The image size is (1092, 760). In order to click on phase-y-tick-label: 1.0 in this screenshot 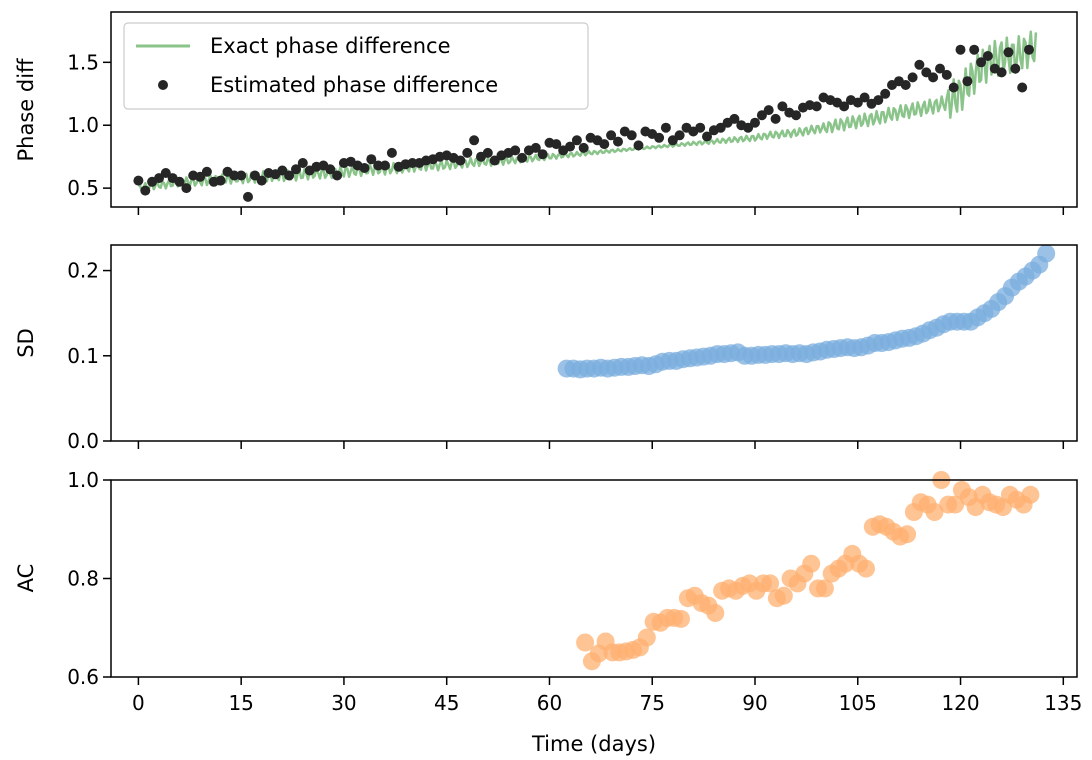, I will do `click(83, 125)`.